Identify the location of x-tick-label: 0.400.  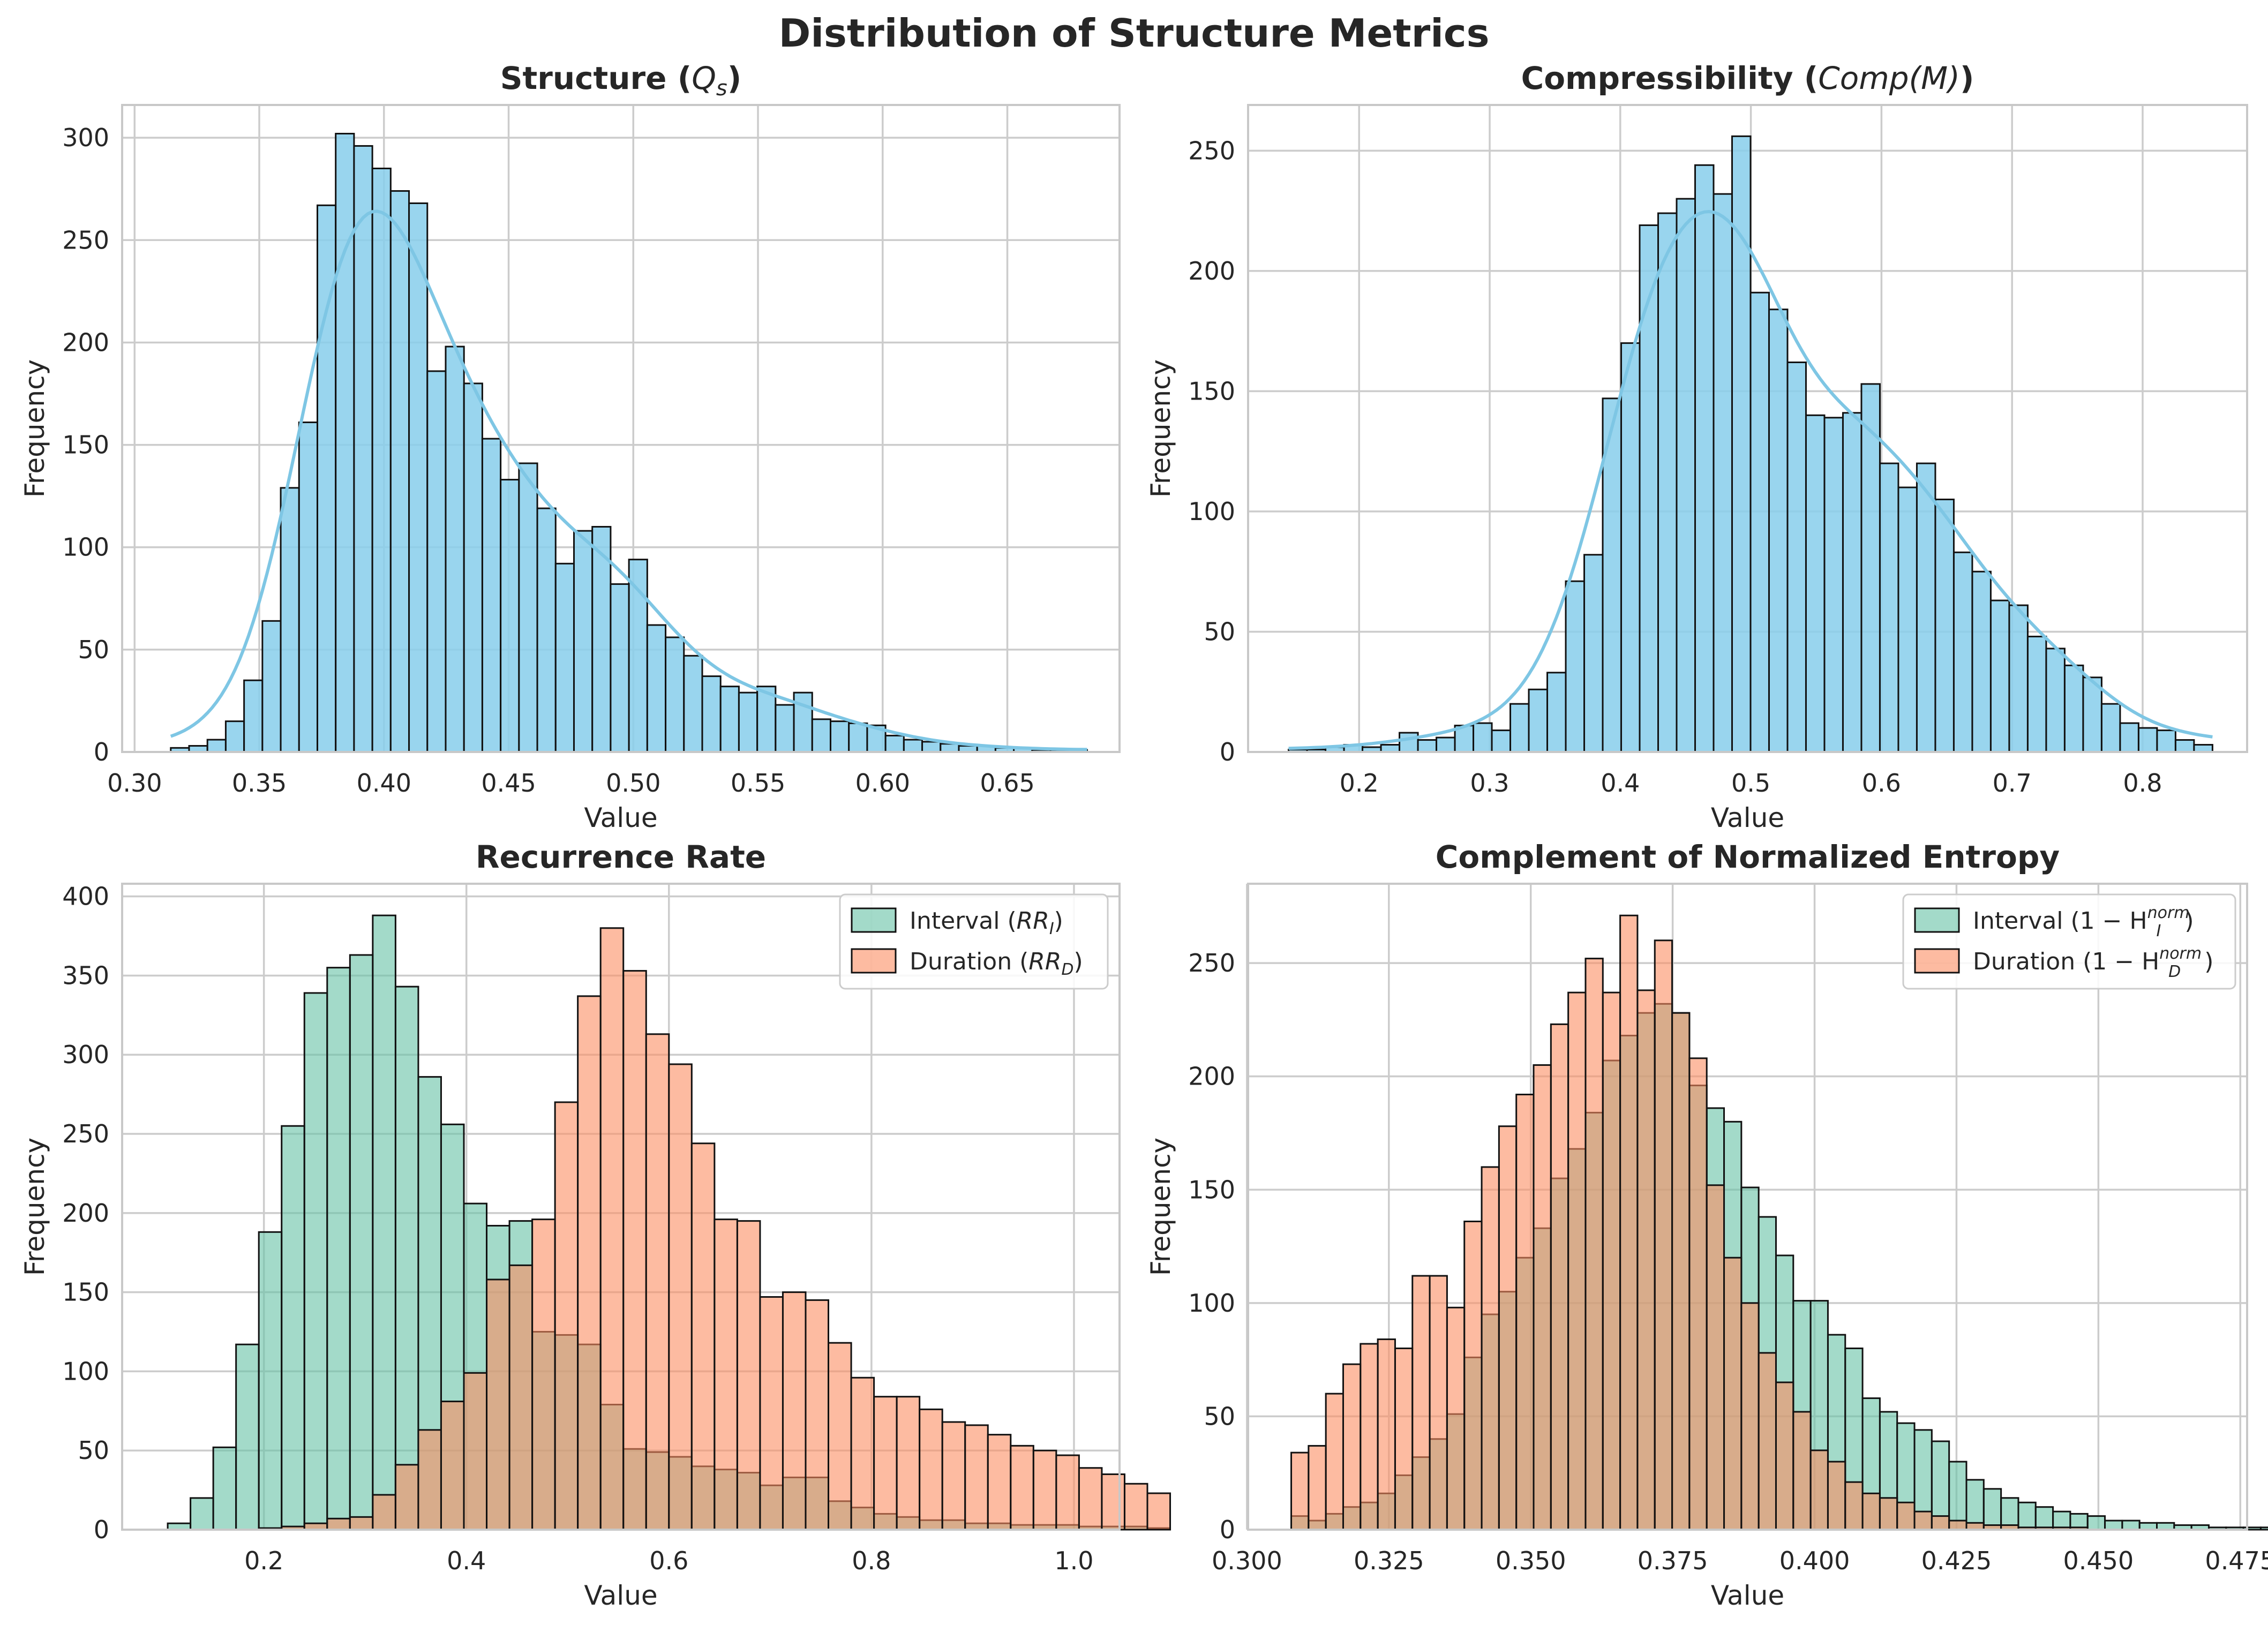
(1814, 1560).